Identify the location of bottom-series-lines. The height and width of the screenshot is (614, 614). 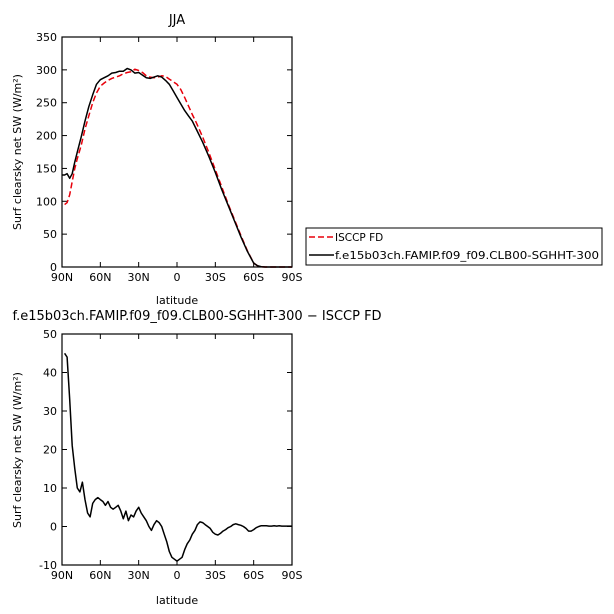
(177, 457).